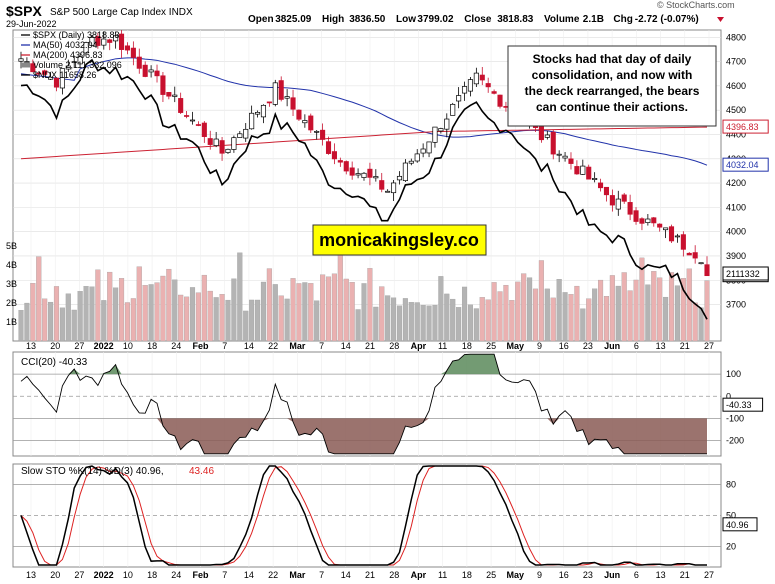  What do you see at coordinates (68, 55) in the screenshot?
I see `ma200-legend: MA(200) 4396.83` at bounding box center [68, 55].